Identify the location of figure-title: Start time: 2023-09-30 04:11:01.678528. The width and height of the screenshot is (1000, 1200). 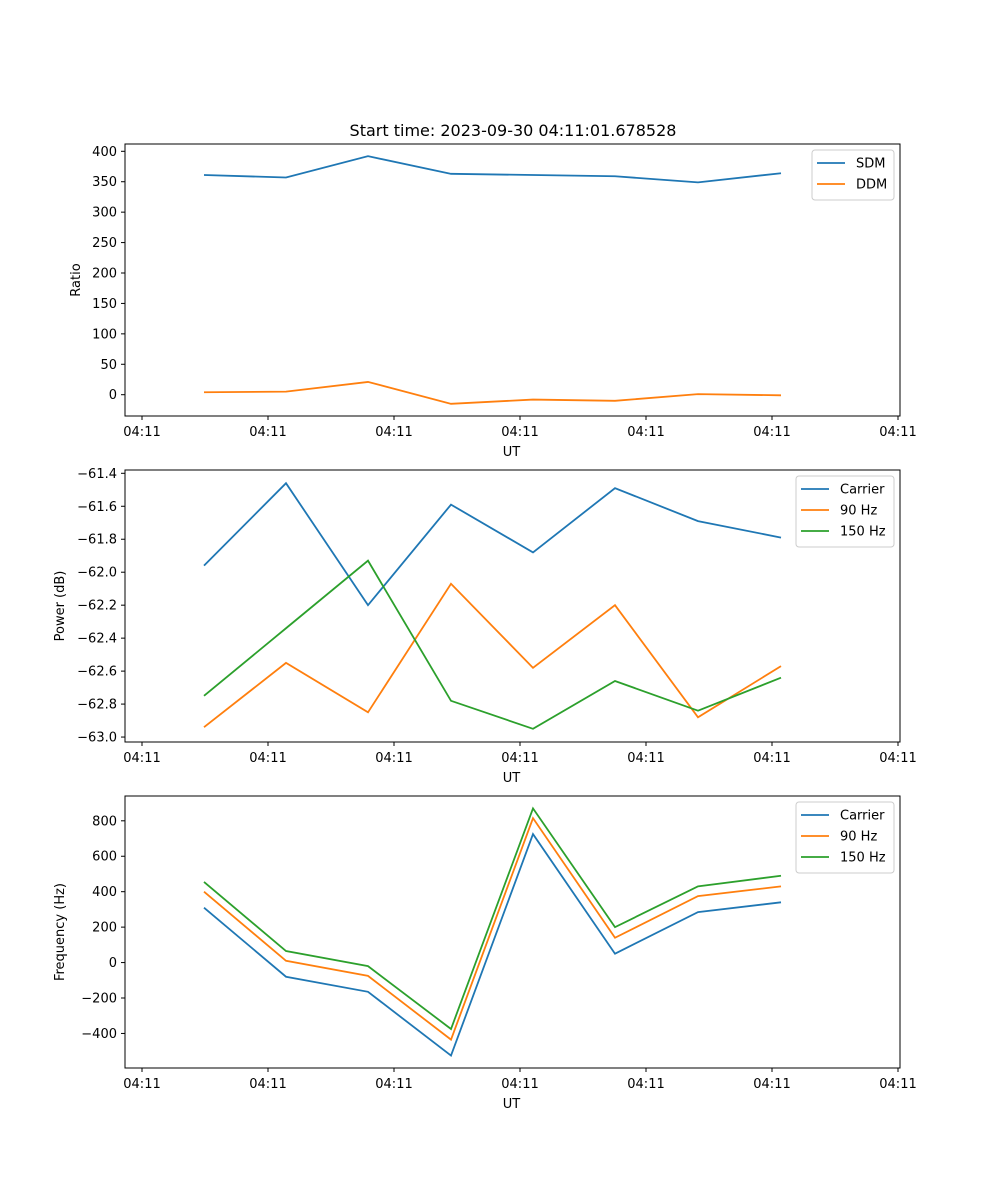
(513, 130).